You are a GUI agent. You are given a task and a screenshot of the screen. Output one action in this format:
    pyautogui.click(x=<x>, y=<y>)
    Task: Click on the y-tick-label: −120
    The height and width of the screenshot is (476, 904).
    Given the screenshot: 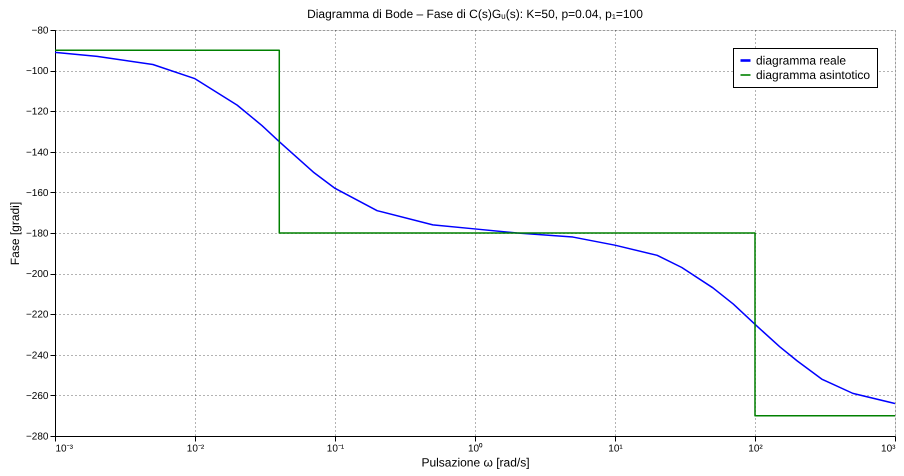 What is the action you would take?
    pyautogui.click(x=37, y=112)
    